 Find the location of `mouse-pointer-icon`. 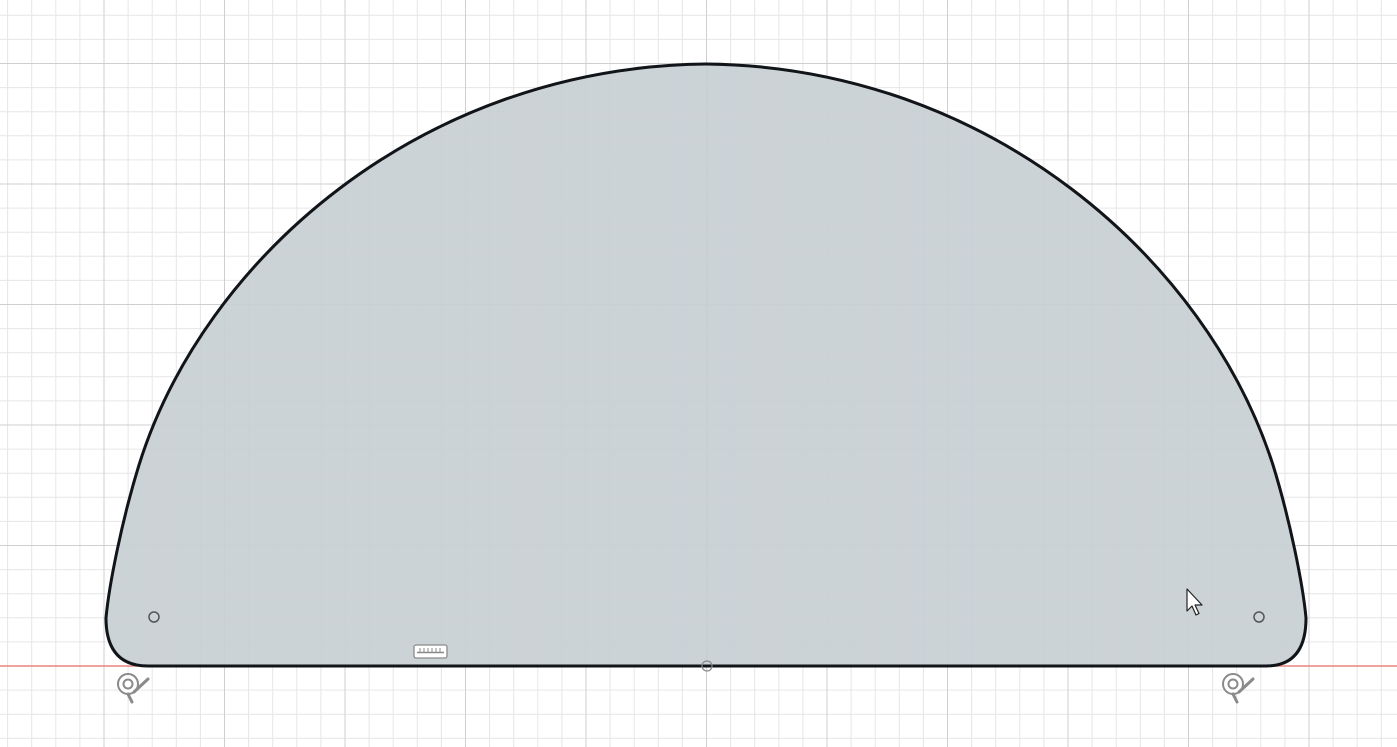

mouse-pointer-icon is located at coordinates (1194, 602).